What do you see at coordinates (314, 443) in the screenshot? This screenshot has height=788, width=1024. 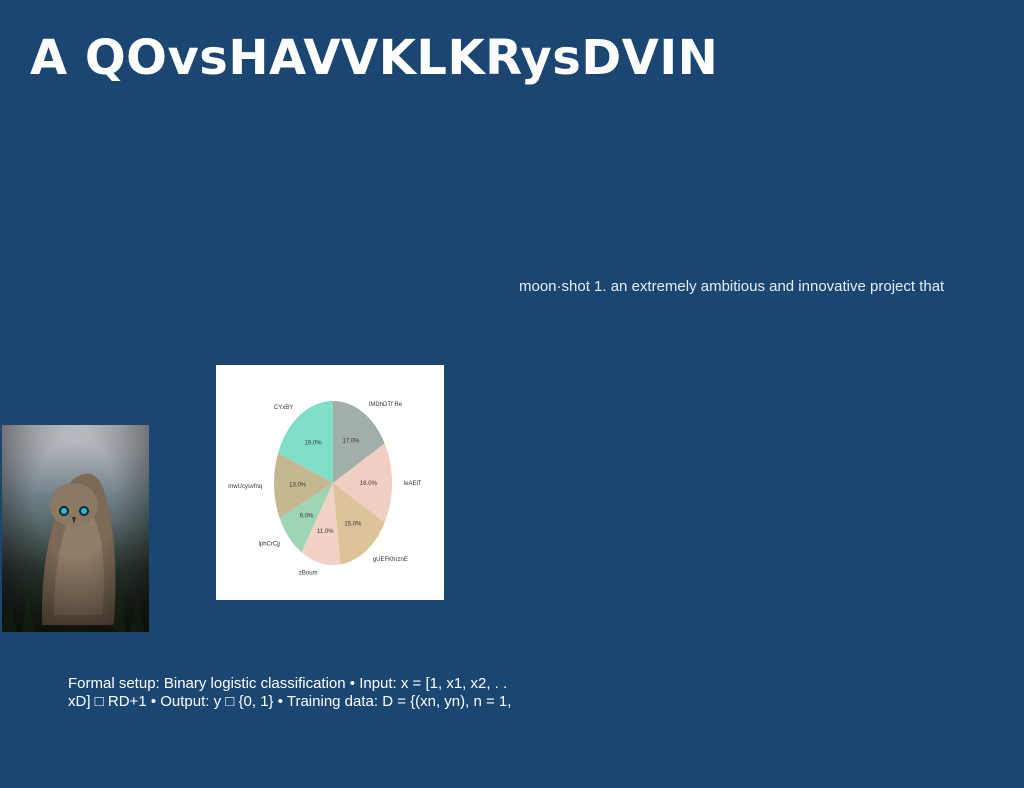 I see `pie-value-label-6: 19.0%` at bounding box center [314, 443].